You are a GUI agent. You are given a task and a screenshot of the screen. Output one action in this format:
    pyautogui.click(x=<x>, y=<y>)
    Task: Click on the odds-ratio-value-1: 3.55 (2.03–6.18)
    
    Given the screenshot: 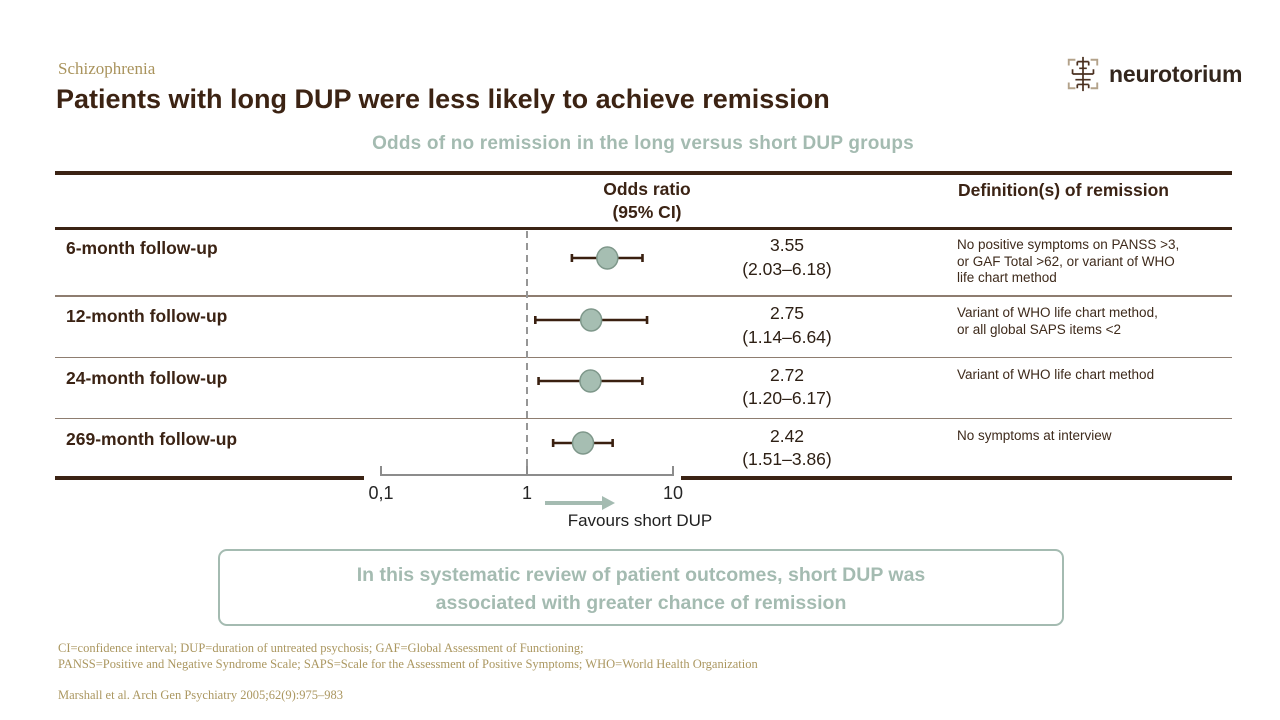 What is the action you would take?
    pyautogui.click(x=787, y=257)
    